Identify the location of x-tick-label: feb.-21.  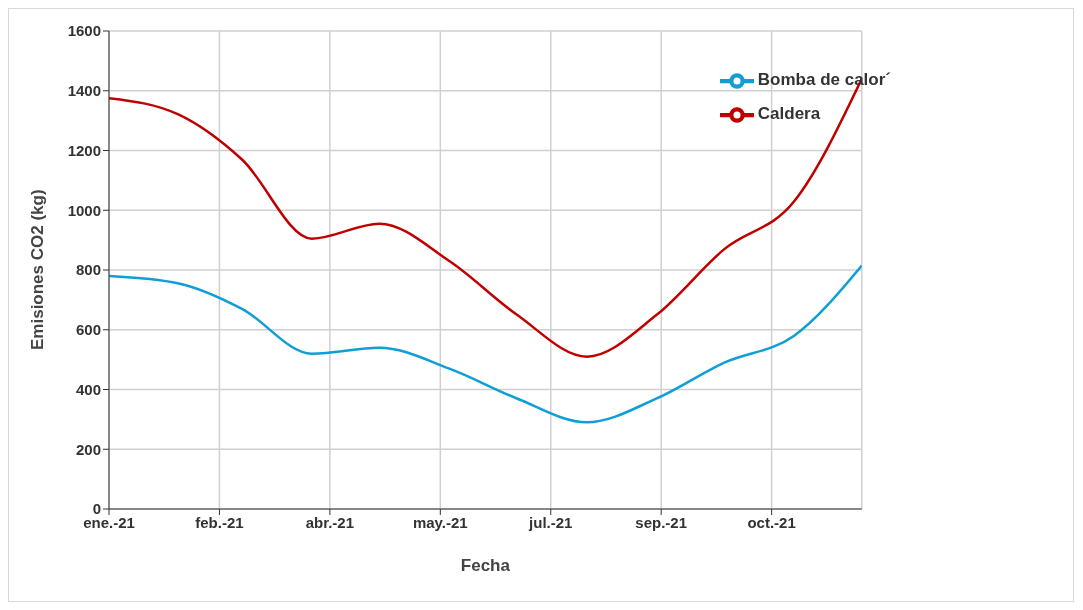
(219, 522).